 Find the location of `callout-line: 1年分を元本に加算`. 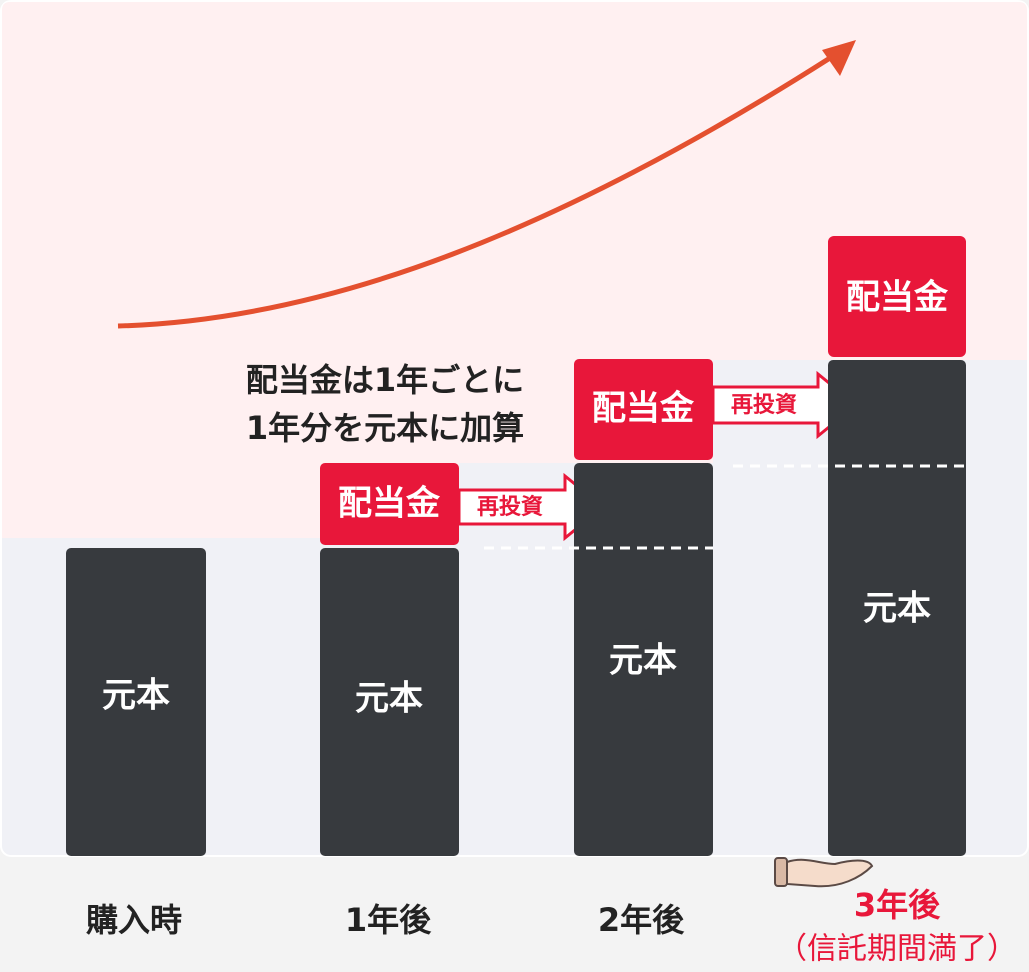

callout-line: 1年分を元本に加算 is located at coordinates (385, 428).